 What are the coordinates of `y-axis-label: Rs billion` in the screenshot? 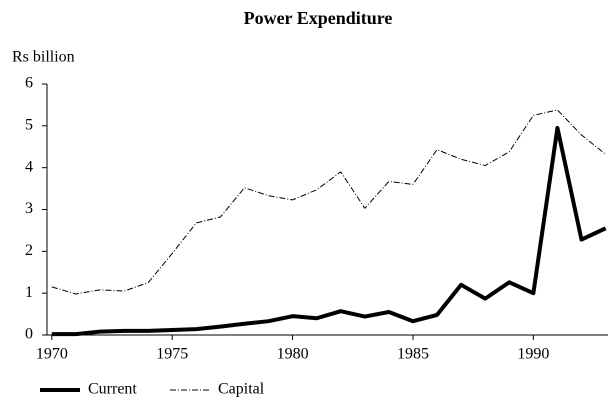 It's located at (43, 57).